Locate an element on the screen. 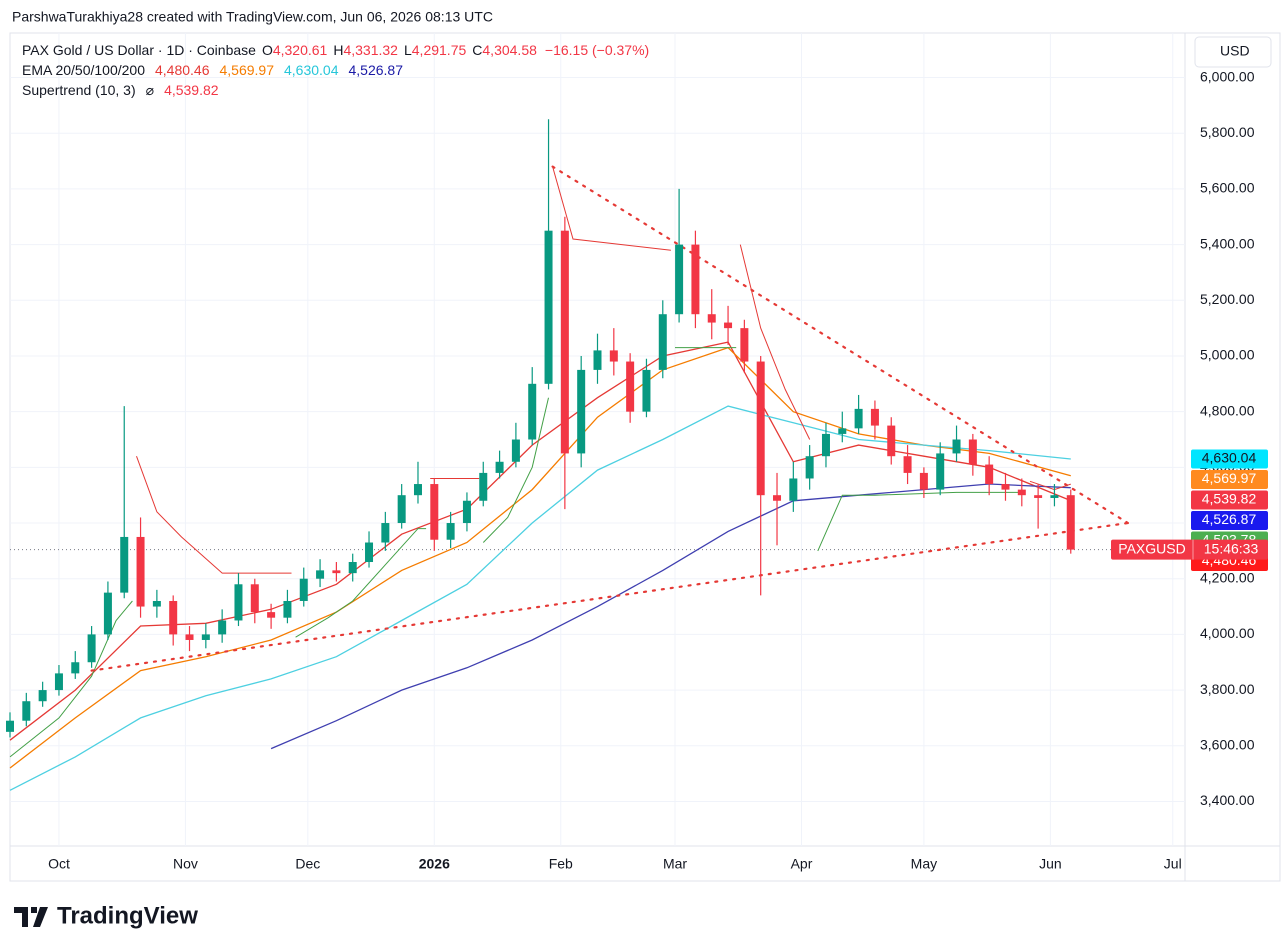  legend-item: L is located at coordinates (408, 50).